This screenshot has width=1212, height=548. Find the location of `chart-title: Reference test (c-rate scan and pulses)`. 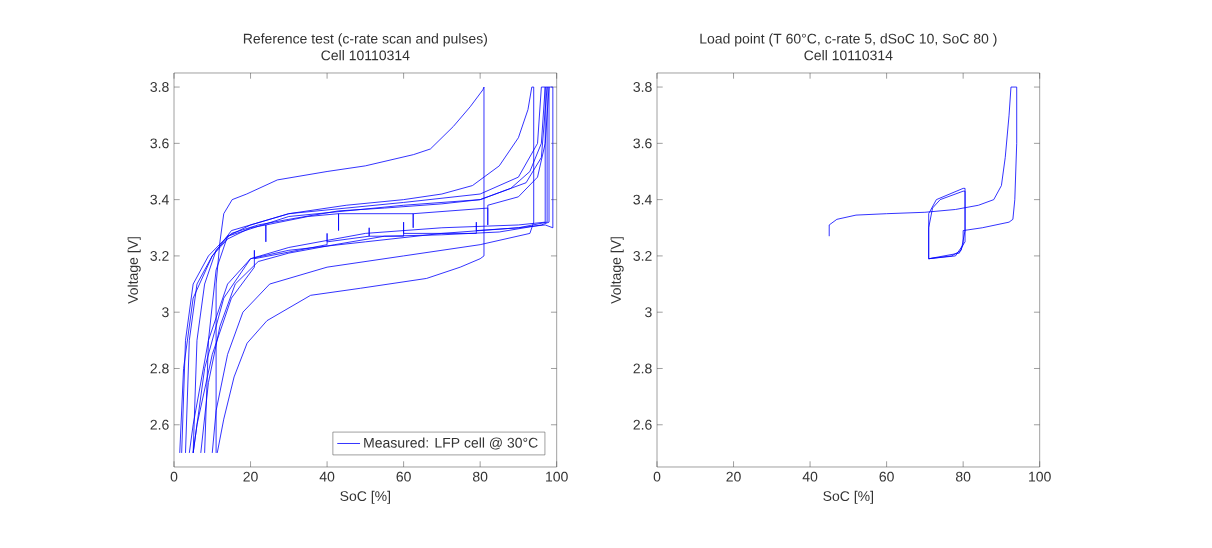

chart-title: Reference test (c-rate scan and pulses) is located at coordinates (365, 40).